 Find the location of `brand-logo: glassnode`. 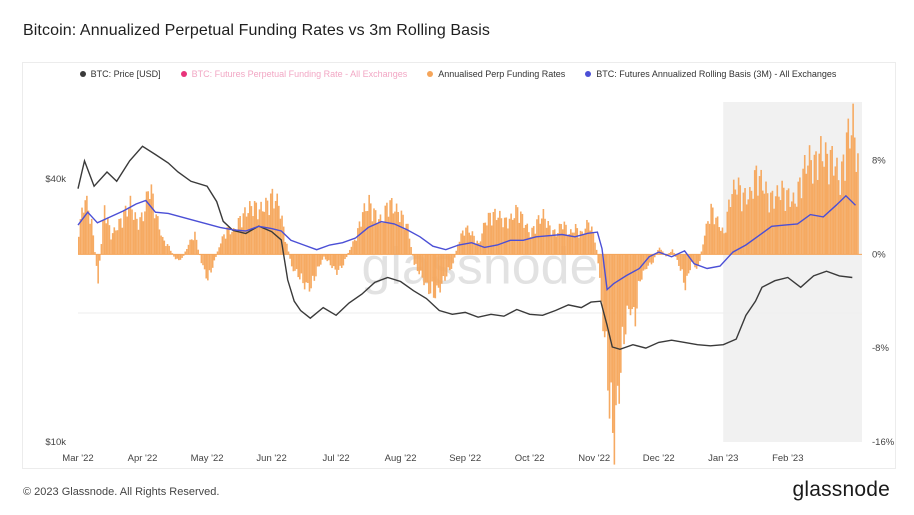

brand-logo: glassnode is located at coordinates (841, 489).